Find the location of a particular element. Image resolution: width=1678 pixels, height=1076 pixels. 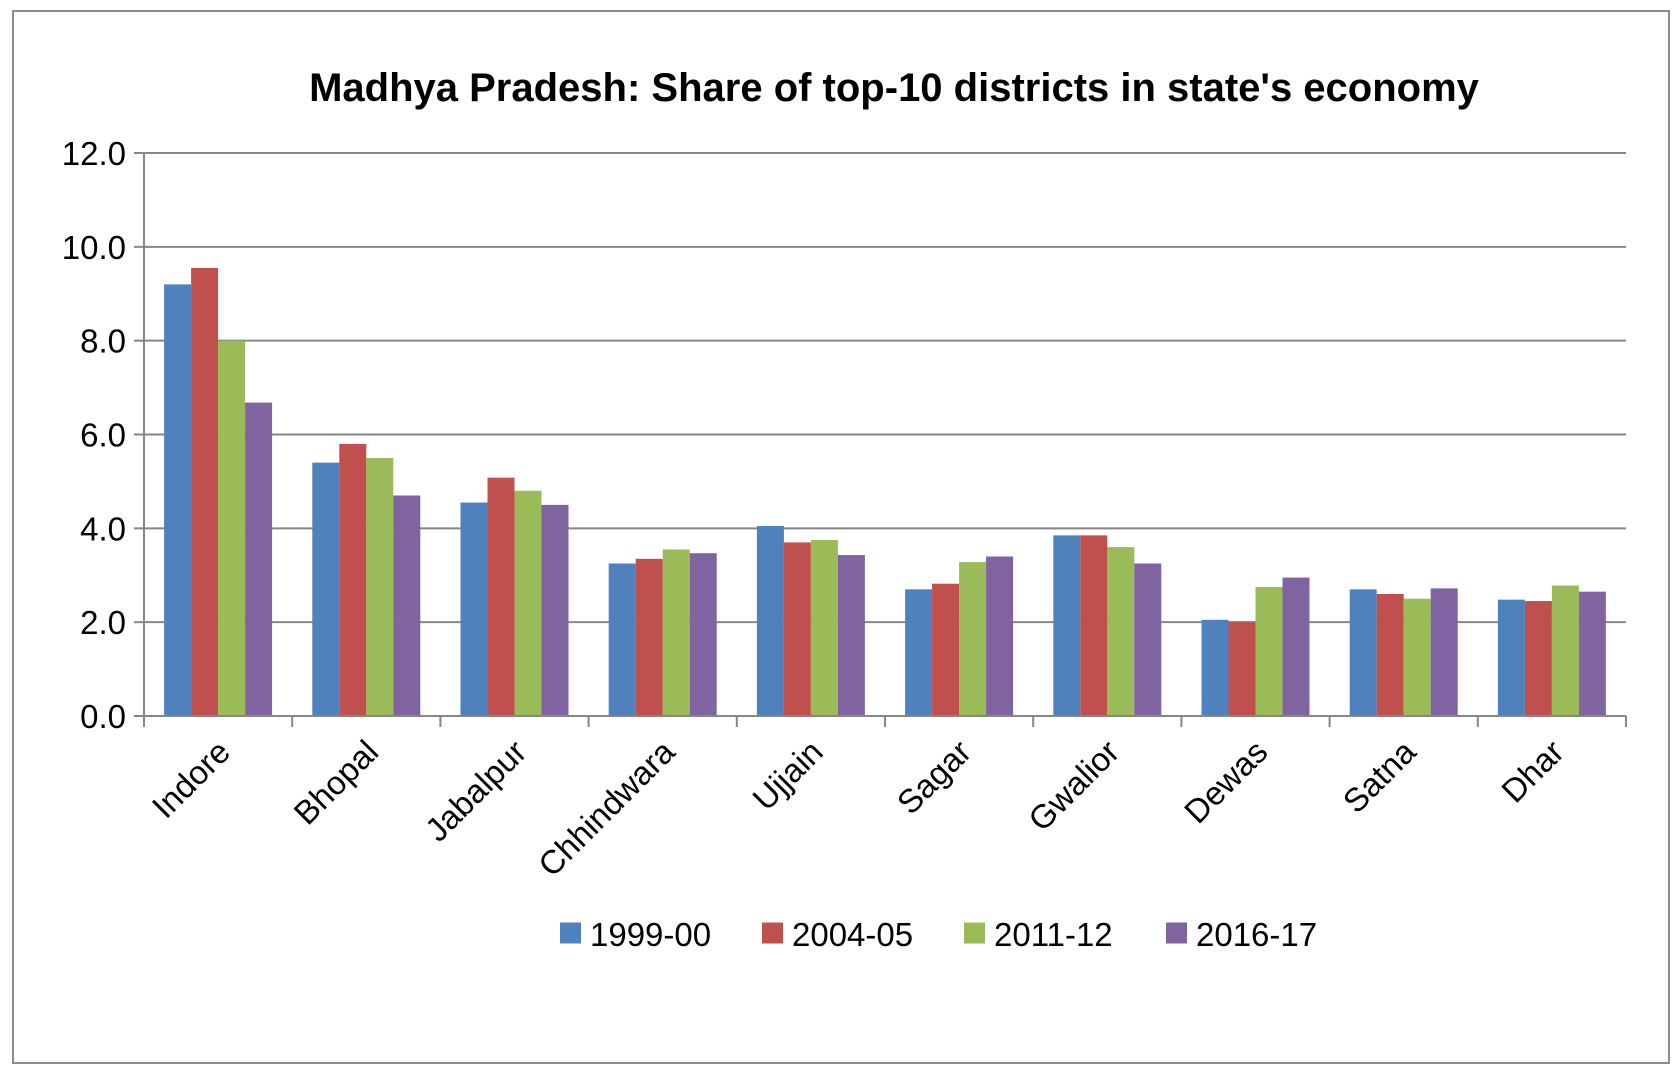

x-tick-label-satna: Satna is located at coordinates (1379, 776).